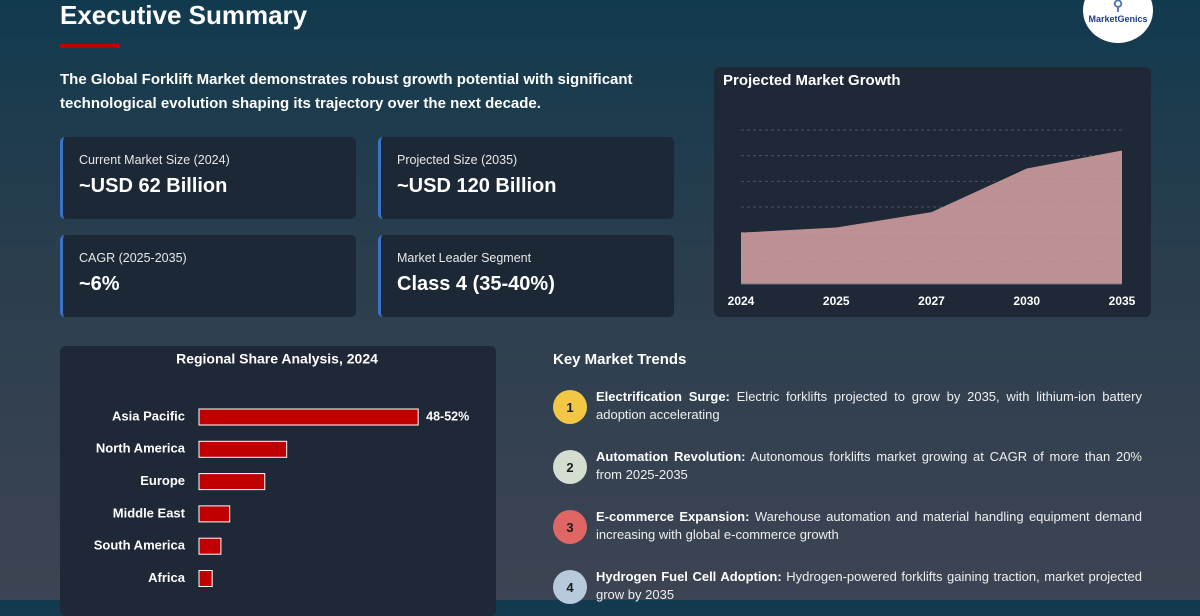 The height and width of the screenshot is (616, 1200). I want to click on metric-value: ~USD 120 Billion, so click(477, 186).